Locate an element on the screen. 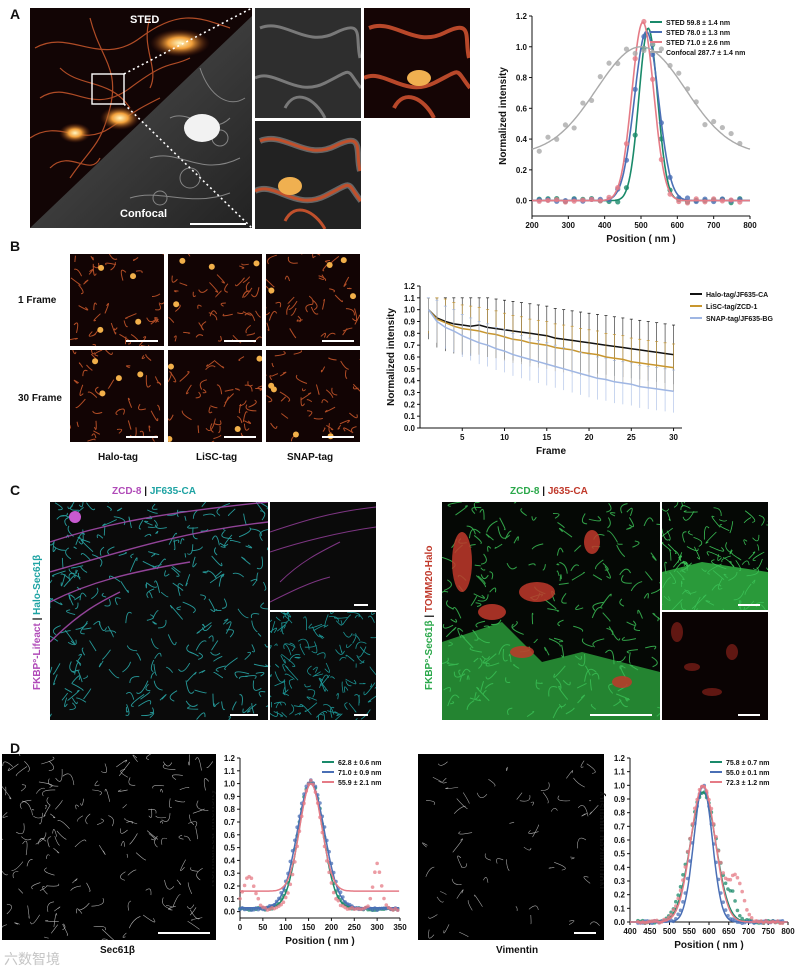 This screenshot has height=973, width=800. c-right-zcd8-image is located at coordinates (715, 556).